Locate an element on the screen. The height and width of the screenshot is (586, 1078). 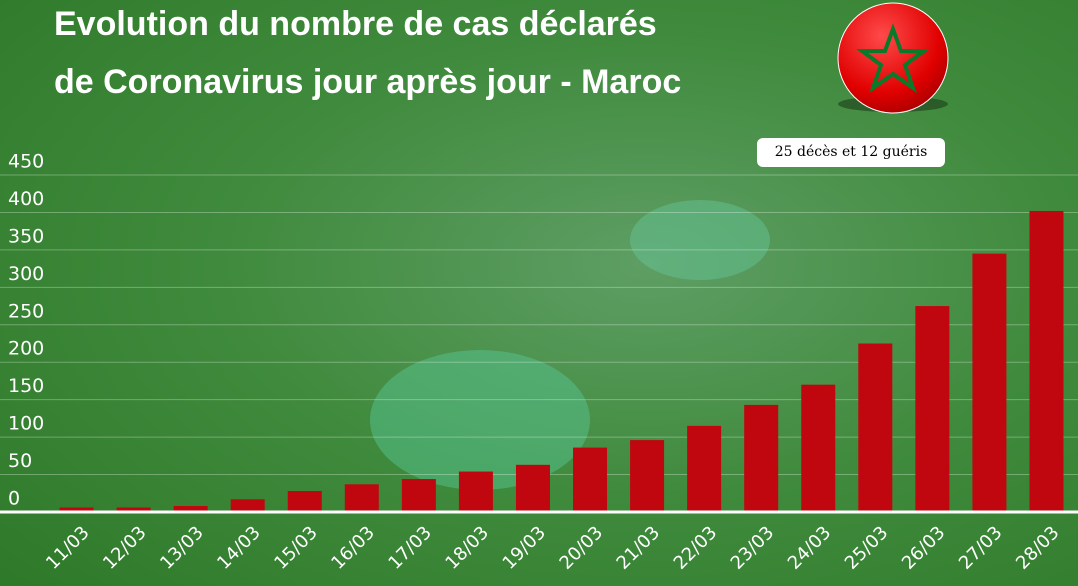
y-tick-label: 400 is located at coordinates (26, 199).